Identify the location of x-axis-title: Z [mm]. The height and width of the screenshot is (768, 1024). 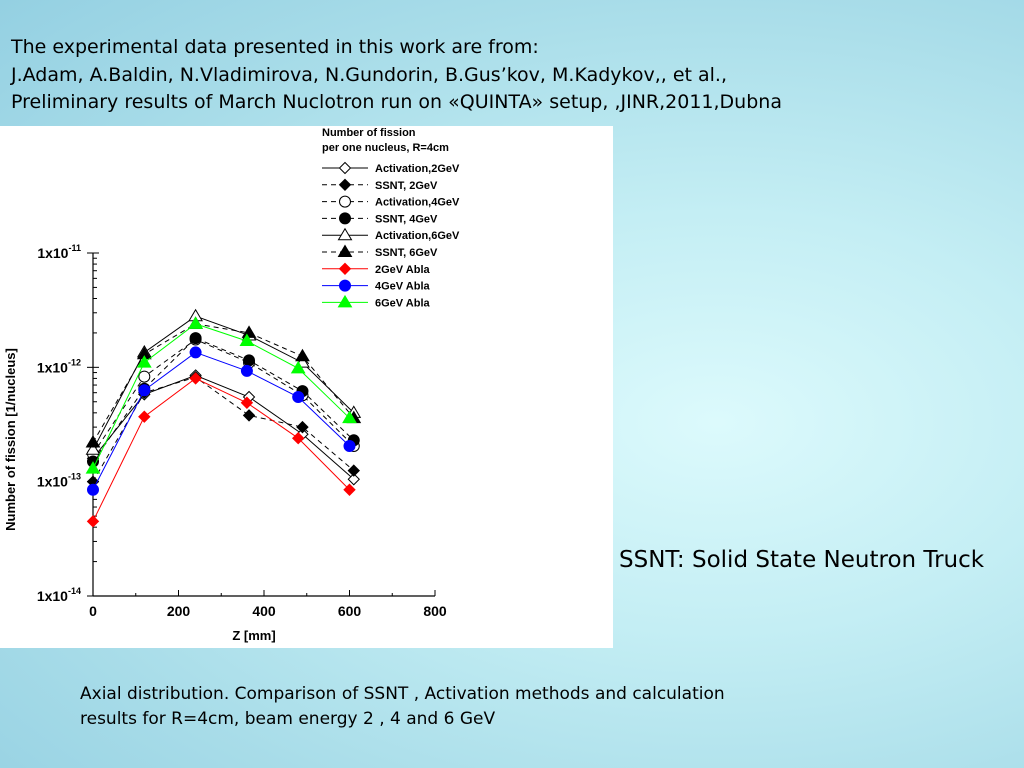
(253, 635).